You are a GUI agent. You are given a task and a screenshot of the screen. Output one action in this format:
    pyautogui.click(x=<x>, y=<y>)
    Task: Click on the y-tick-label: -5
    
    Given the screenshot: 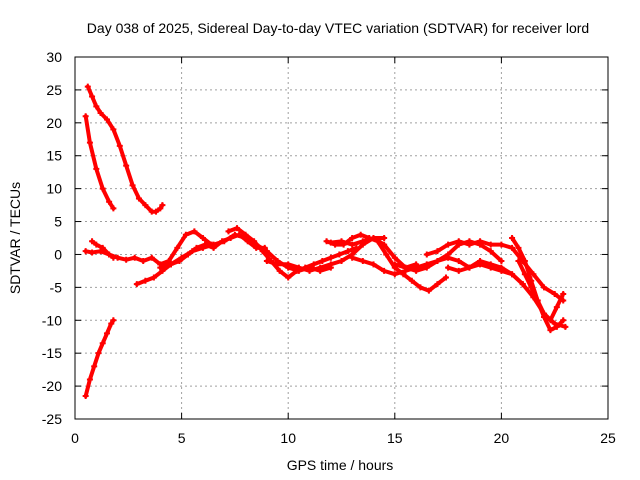 What is the action you would take?
    pyautogui.click(x=56, y=287)
    